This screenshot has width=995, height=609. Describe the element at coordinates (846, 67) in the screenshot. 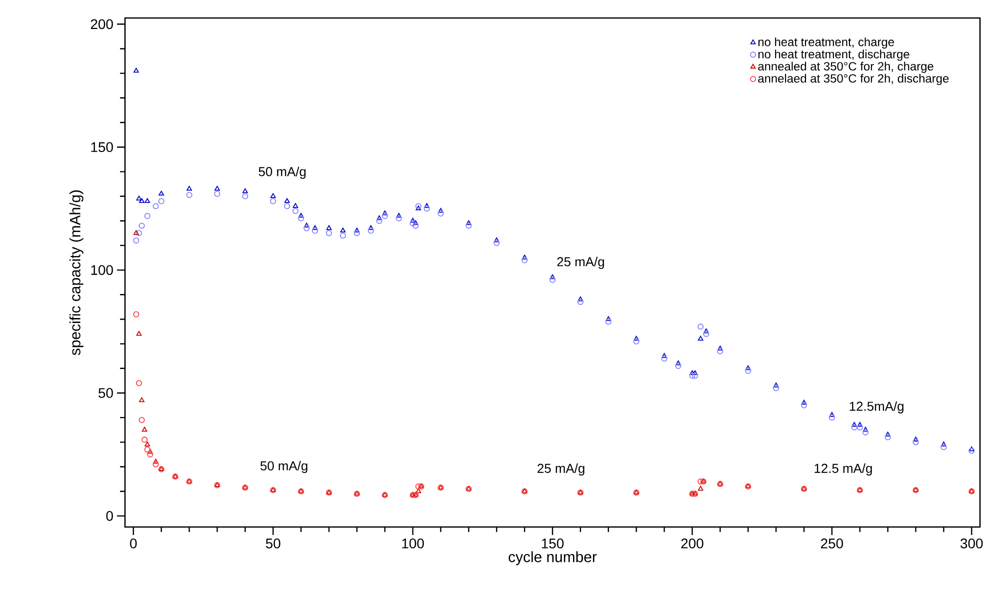

I see `legend-label: annealed at 350°C for 2h, charge` at that location.